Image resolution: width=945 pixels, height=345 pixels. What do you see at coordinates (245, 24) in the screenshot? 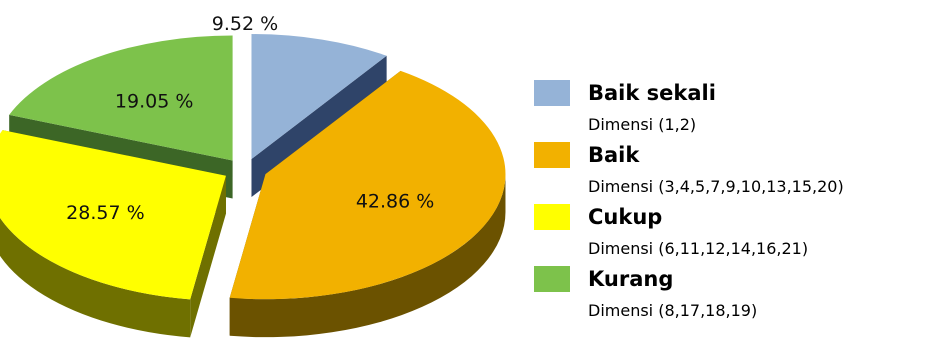
I see `data-label-baik-sekali: 9.52 %` at bounding box center [245, 24].